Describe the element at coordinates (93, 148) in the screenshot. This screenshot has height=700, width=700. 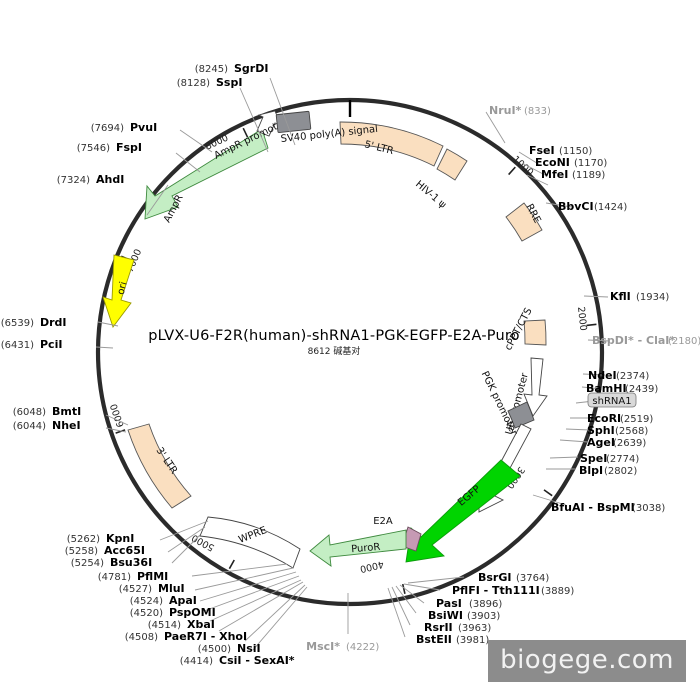
I see `site-pos-fspi: (7546)` at that location.